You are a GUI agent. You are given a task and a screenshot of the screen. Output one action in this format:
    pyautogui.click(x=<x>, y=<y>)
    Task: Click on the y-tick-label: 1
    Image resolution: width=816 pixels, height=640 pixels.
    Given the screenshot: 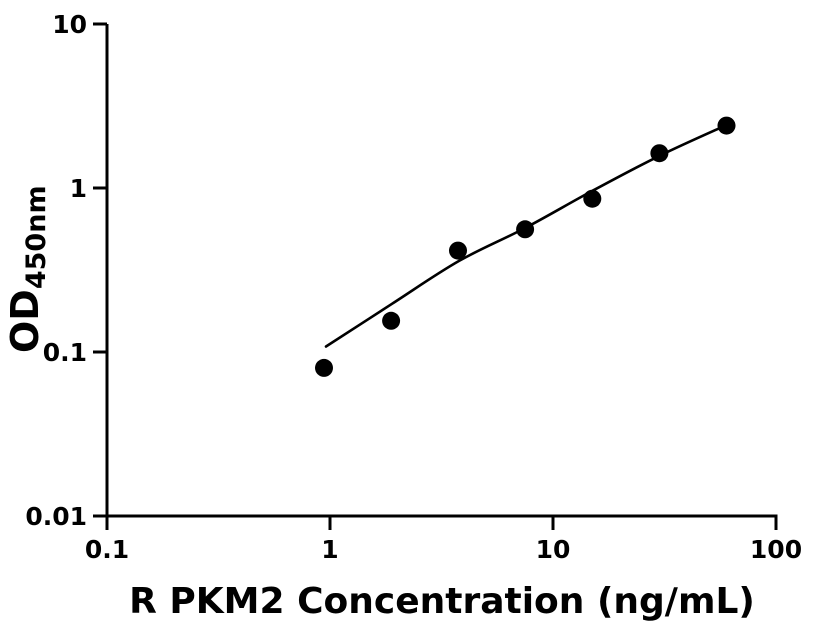 What is the action you would take?
    pyautogui.click(x=78, y=188)
    